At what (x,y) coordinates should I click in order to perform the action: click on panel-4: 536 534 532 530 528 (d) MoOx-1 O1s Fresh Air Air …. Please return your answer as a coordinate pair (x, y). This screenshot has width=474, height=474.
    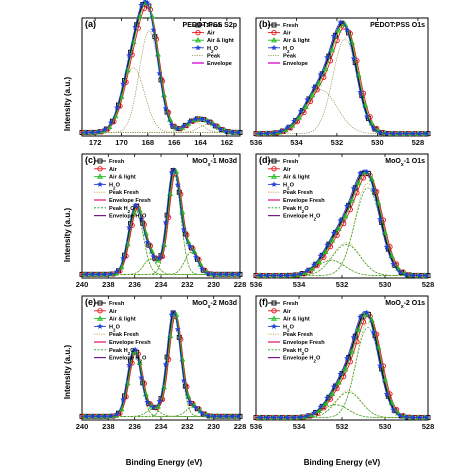
    Looking at the image, I should click on (342, 221).